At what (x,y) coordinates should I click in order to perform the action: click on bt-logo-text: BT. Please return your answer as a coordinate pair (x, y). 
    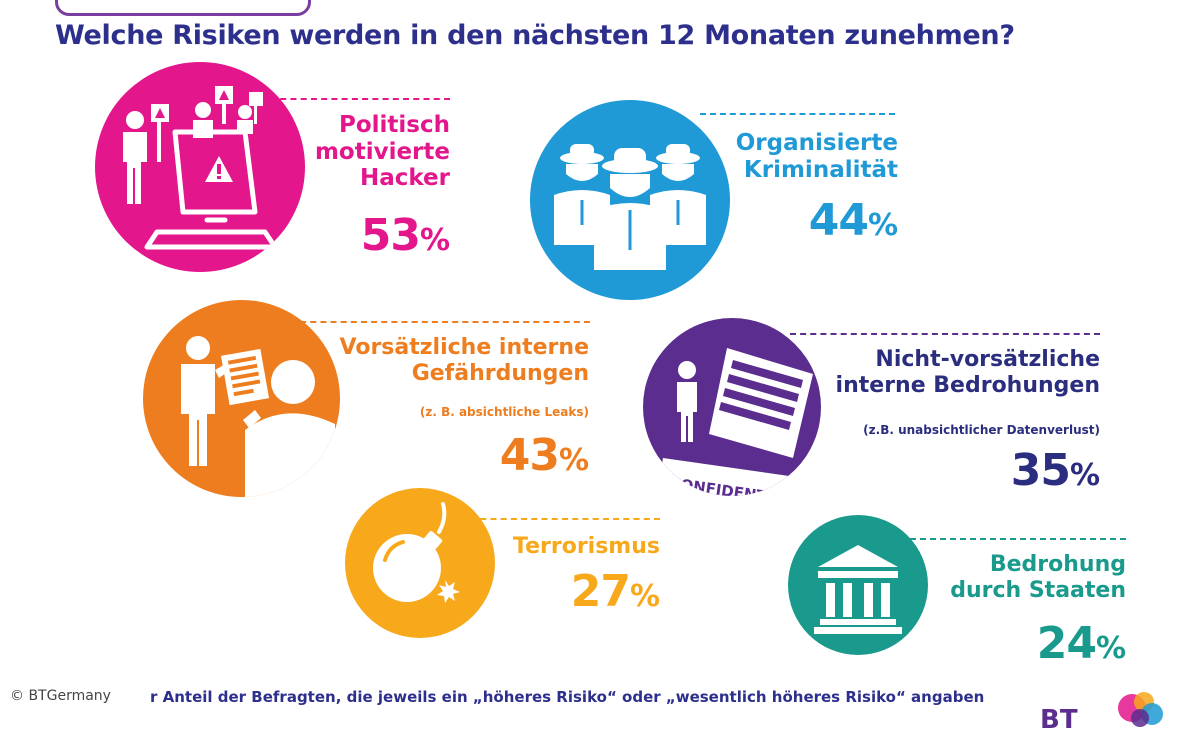
    Looking at the image, I should click on (1059, 717).